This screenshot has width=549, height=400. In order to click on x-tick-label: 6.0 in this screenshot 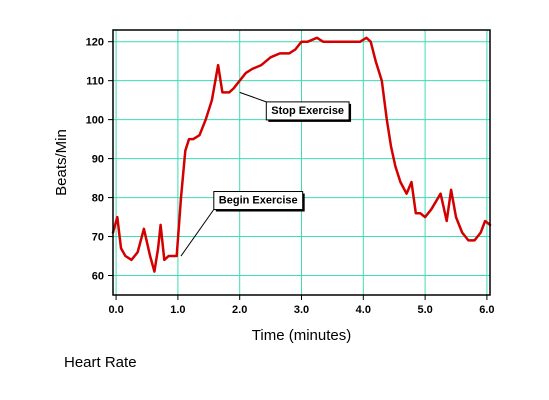, I will do `click(486, 310)`.